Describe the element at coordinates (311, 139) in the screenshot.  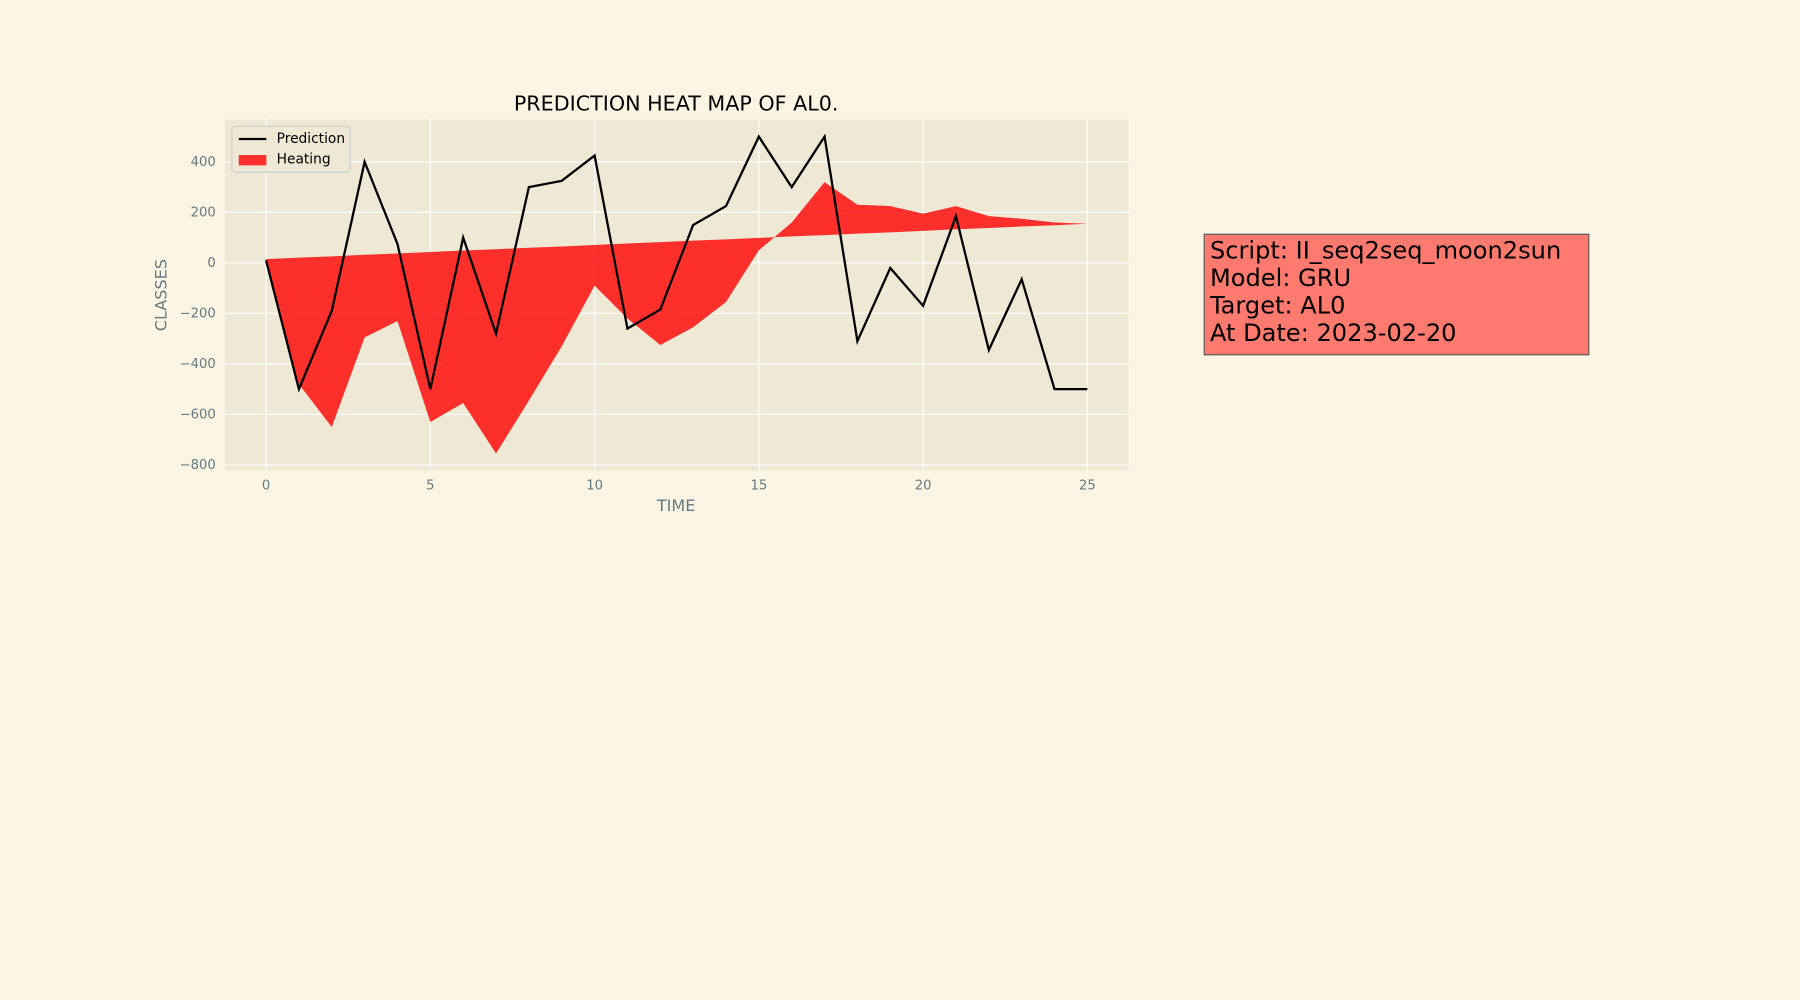
I see `legend-label: Prediction` at that location.